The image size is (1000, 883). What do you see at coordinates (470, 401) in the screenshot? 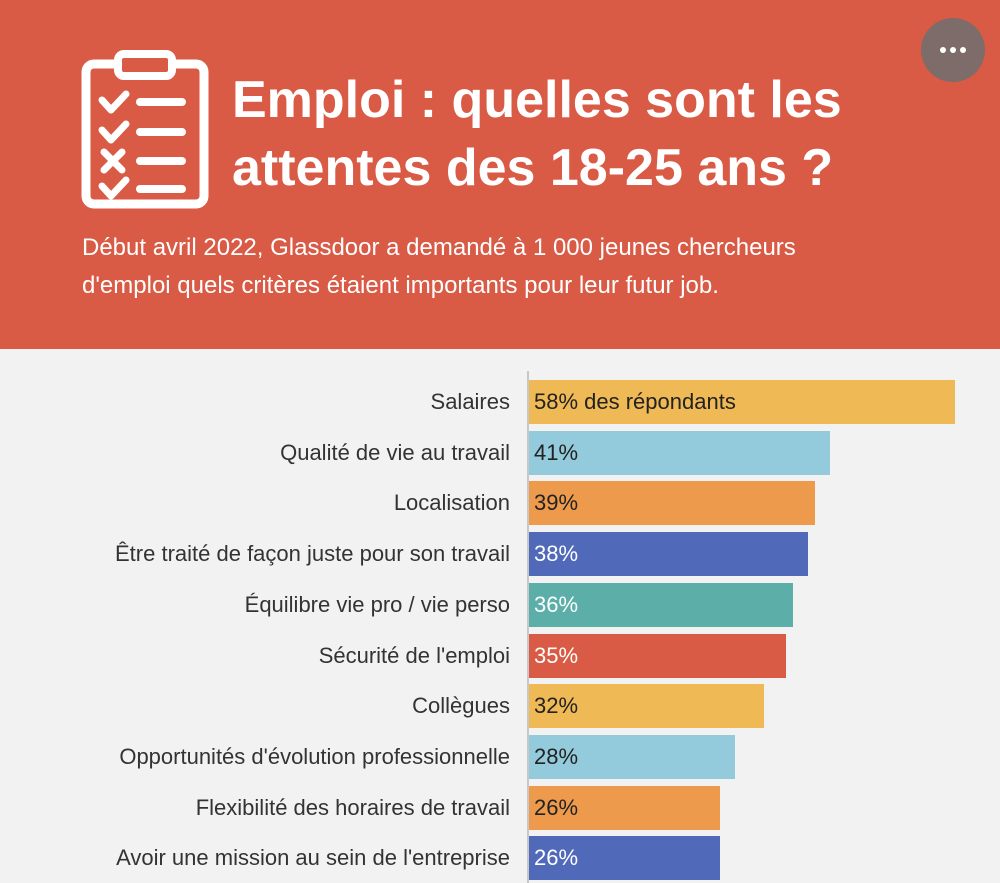
I see `category-label: Salaires` at bounding box center [470, 401].